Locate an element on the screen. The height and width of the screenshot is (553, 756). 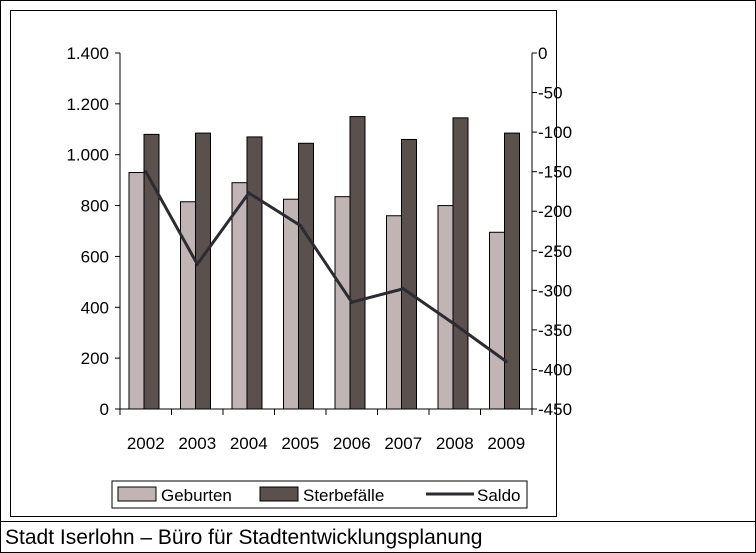
x-tick-label-2009: 2009 is located at coordinates (506, 443).